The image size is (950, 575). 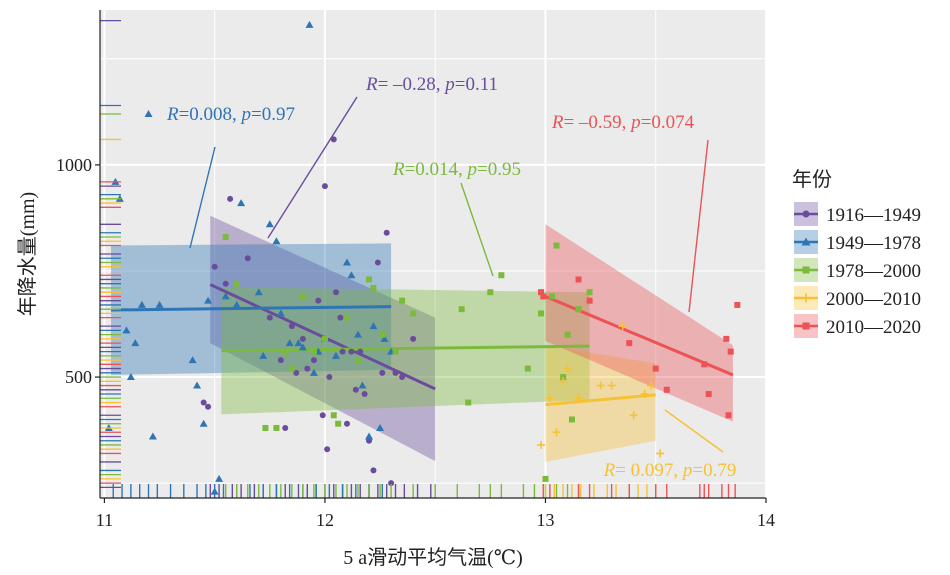 I want to click on annotation-label: R=0.008, p=0.97, so click(x=230, y=114).